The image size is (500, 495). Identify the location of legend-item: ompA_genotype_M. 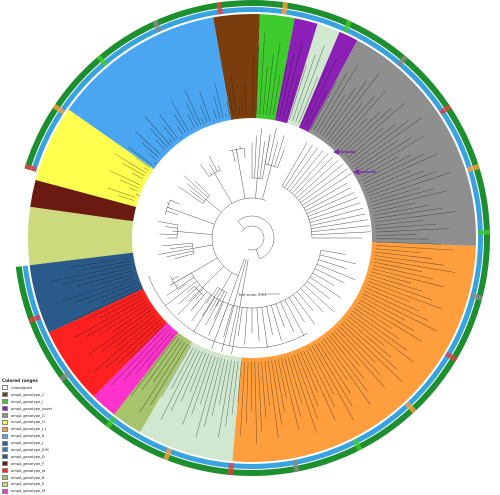
(62, 491).